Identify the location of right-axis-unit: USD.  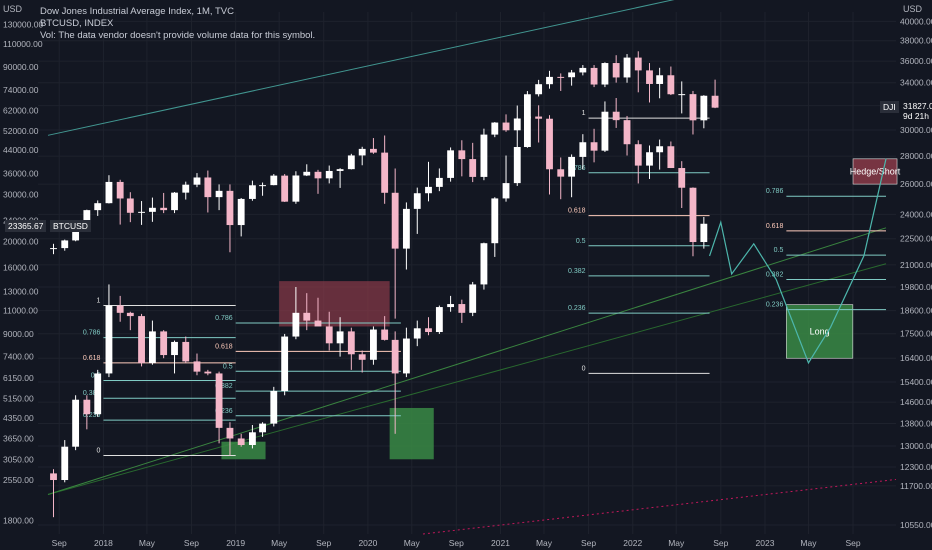
(913, 9).